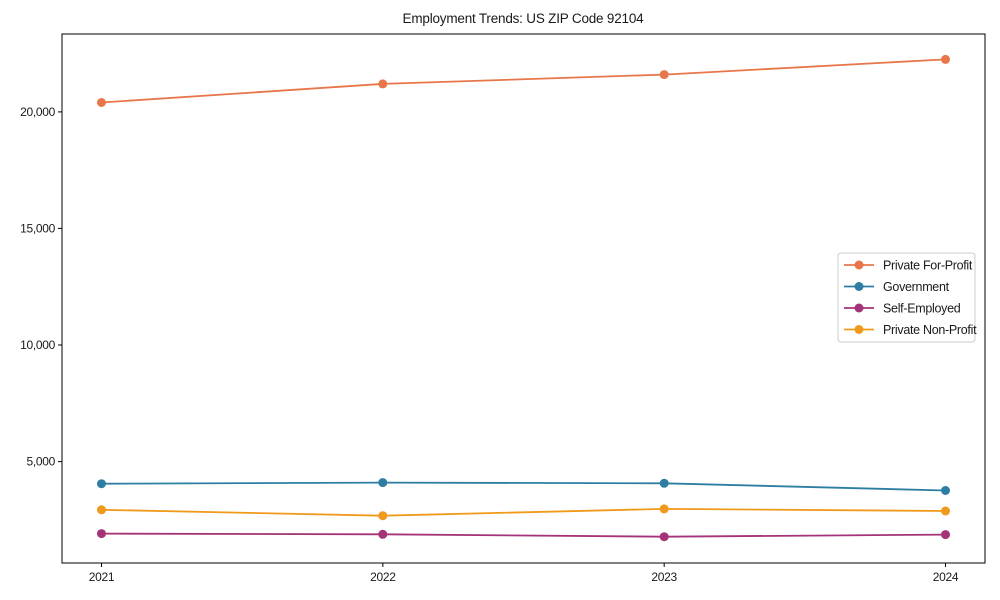  Describe the element at coordinates (101, 484) in the screenshot. I see `data-point-government-2021` at that location.